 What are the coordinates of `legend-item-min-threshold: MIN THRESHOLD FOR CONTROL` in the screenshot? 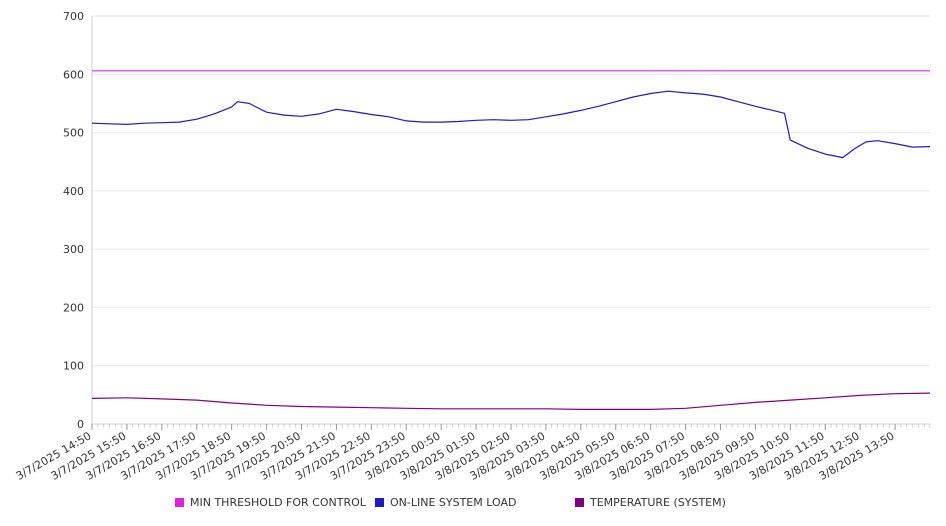 It's located at (270, 502).